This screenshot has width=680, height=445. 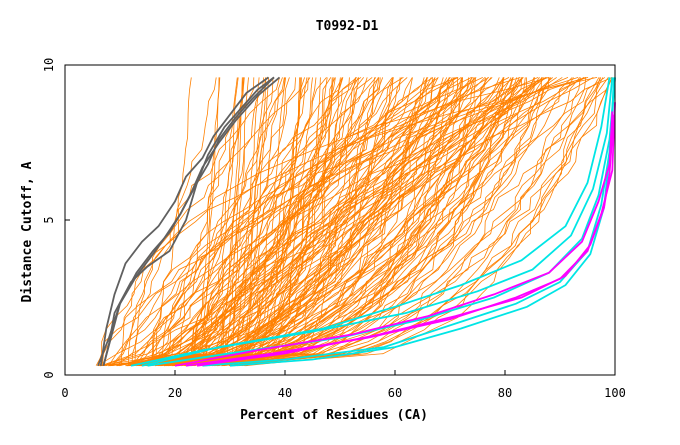 I want to click on x-tick-label: 80, so click(x=505, y=393).